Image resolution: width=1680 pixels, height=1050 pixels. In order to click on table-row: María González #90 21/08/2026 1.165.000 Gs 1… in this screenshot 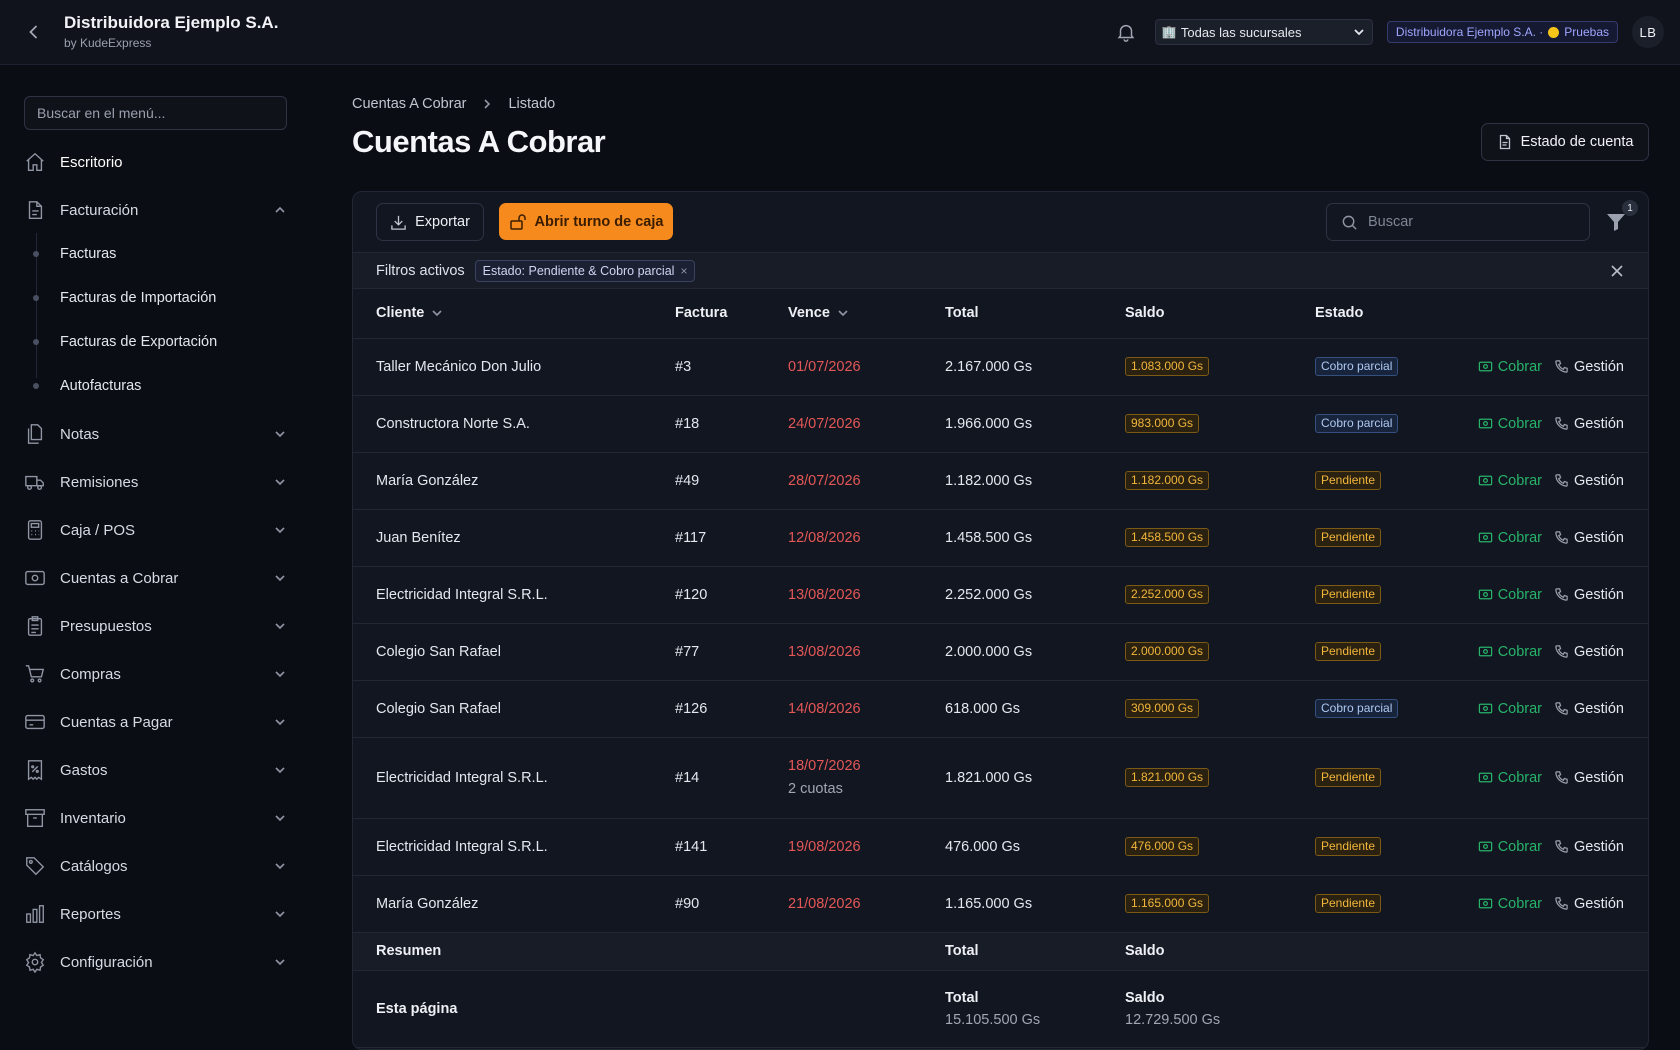, I will do `click(1000, 904)`.